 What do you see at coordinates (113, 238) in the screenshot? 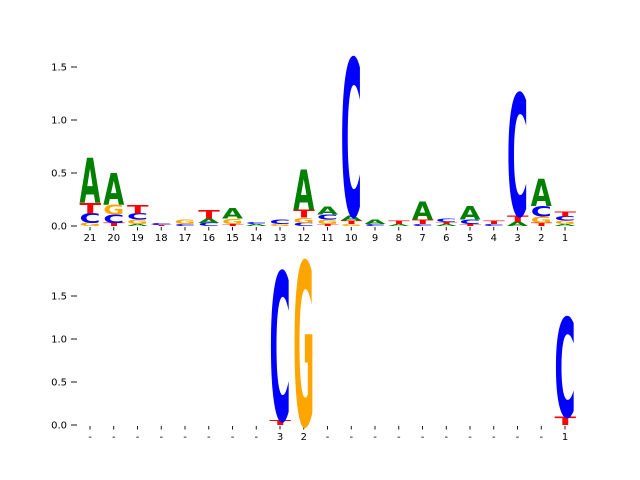
I see `x-tick-label: 20` at bounding box center [113, 238].